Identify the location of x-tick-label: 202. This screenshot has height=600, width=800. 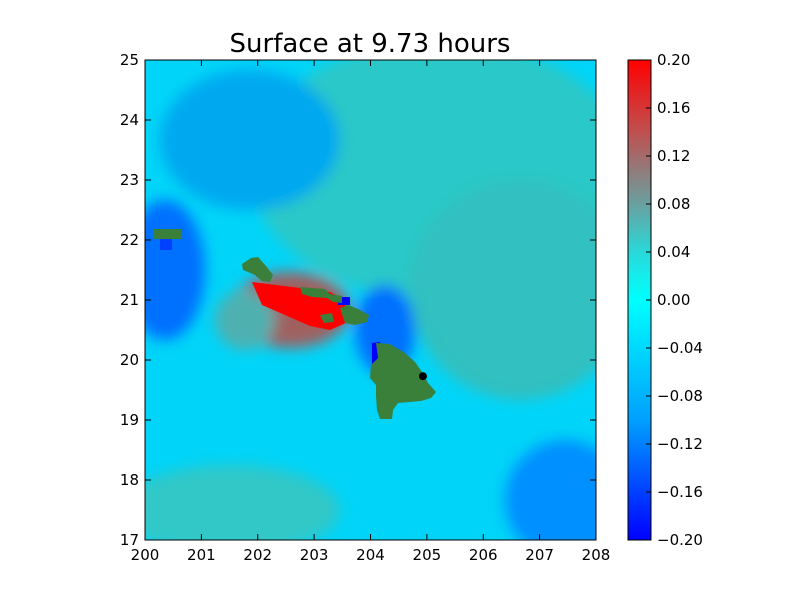
(257, 555).